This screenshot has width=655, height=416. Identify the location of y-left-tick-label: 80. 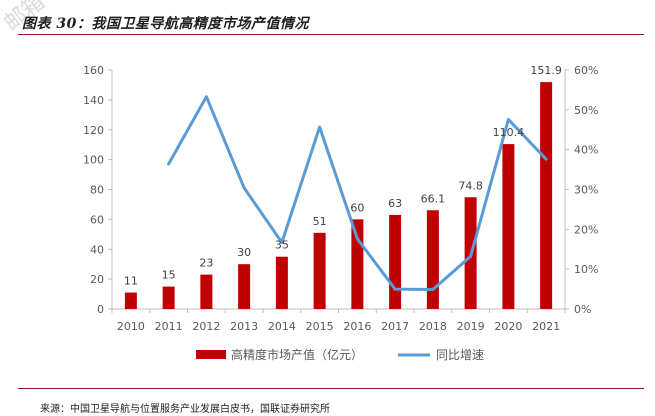
(97, 190).